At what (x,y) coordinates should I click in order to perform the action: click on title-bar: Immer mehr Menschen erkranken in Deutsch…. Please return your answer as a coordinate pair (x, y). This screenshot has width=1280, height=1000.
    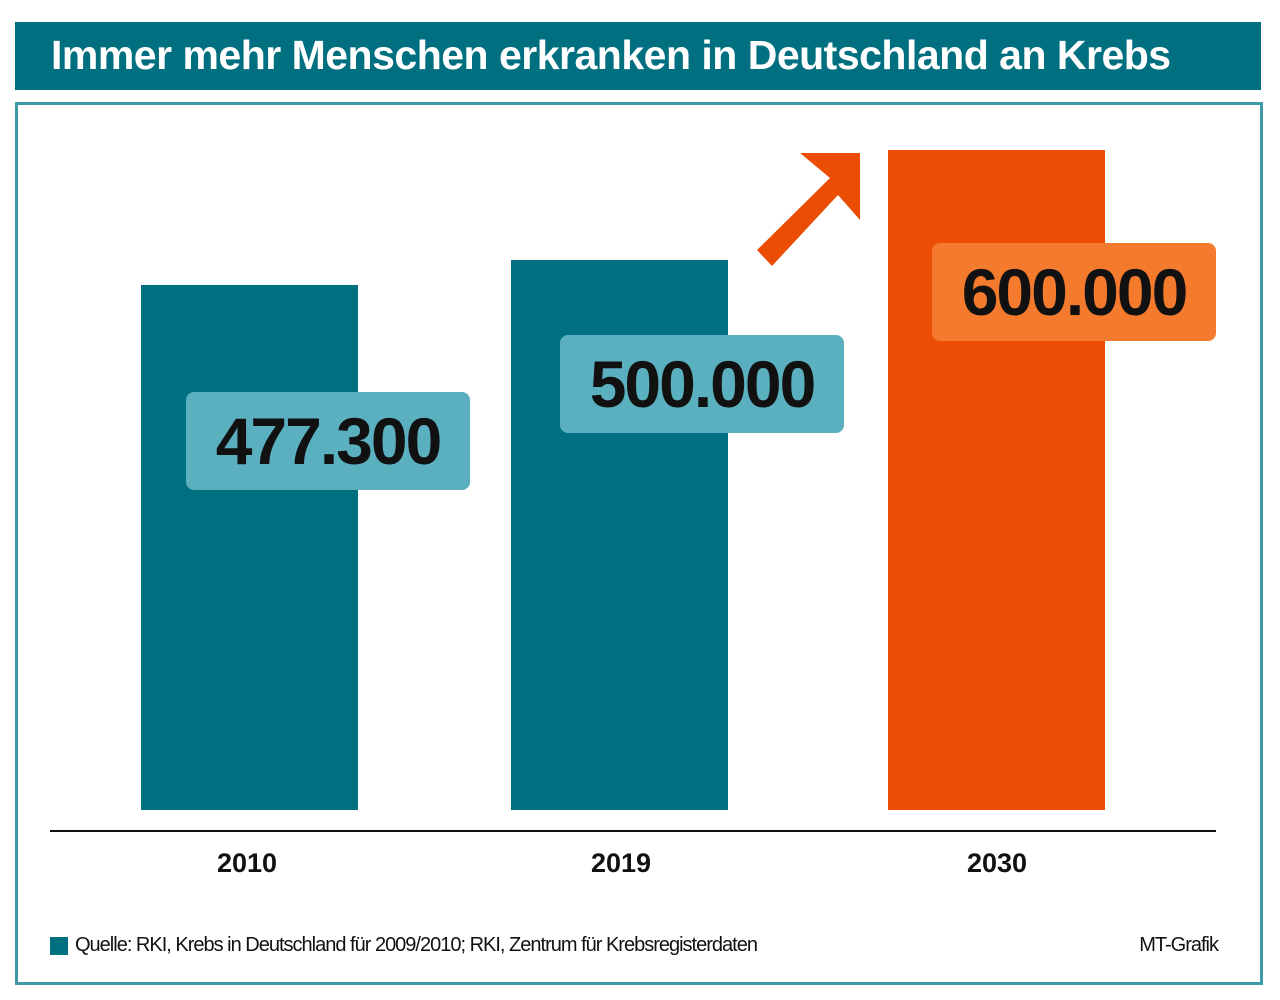
    Looking at the image, I should click on (638, 56).